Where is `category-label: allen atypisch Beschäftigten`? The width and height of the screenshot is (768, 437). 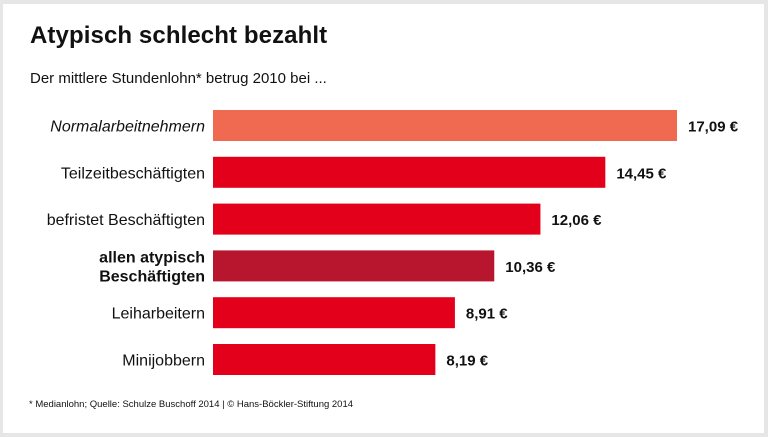
category-label: allen atypisch Beschäftigten is located at coordinates (152, 267).